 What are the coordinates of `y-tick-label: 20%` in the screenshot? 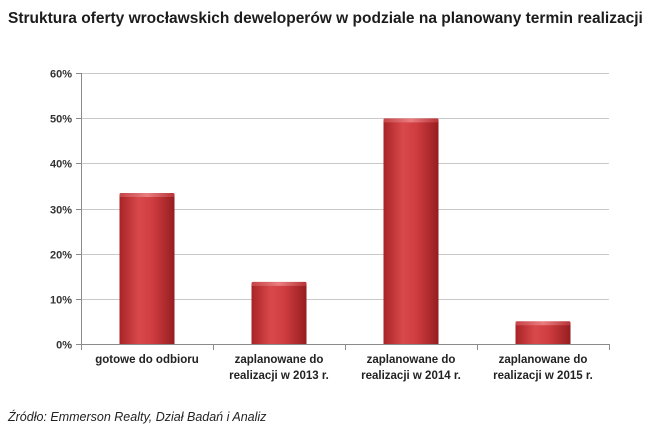 It's located at (61, 256).